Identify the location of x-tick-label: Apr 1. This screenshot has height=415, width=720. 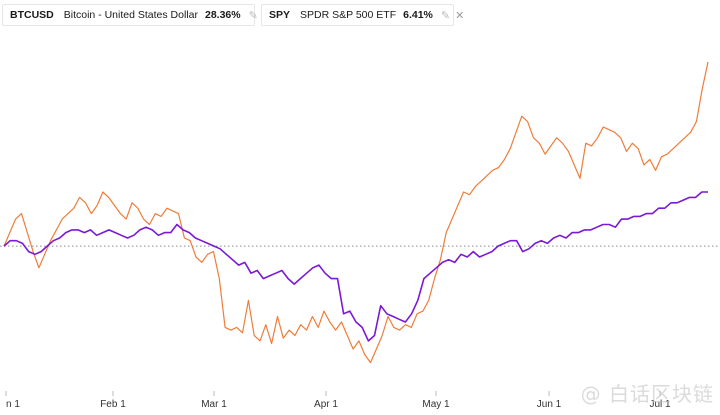
(326, 404).